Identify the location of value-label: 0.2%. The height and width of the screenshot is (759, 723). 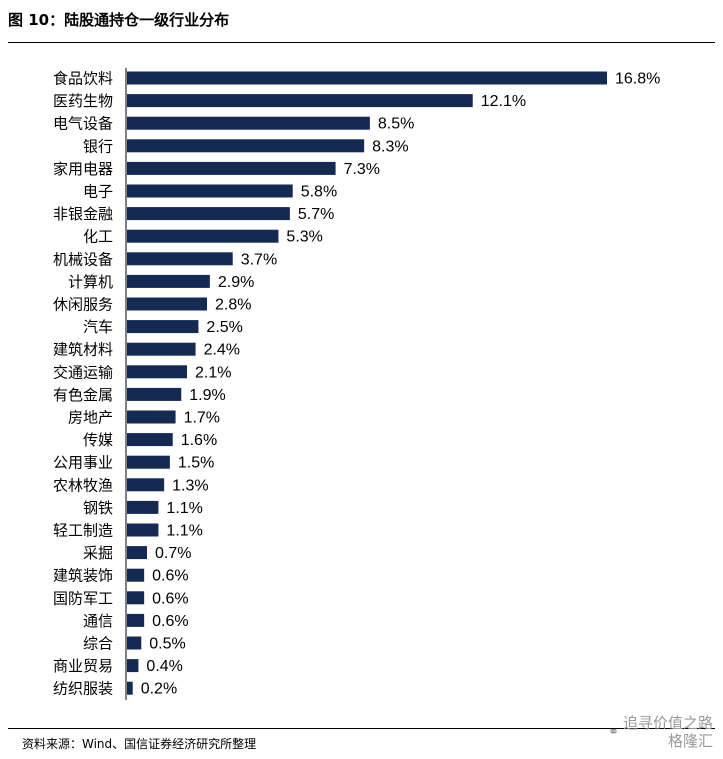
(159, 689).